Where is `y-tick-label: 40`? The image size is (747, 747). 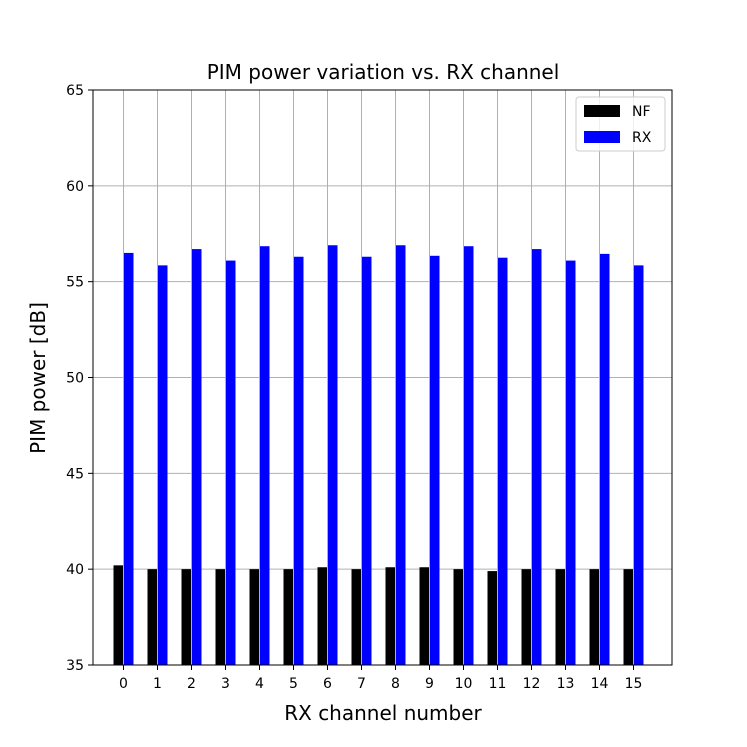 y-tick-label: 40 is located at coordinates (75, 570).